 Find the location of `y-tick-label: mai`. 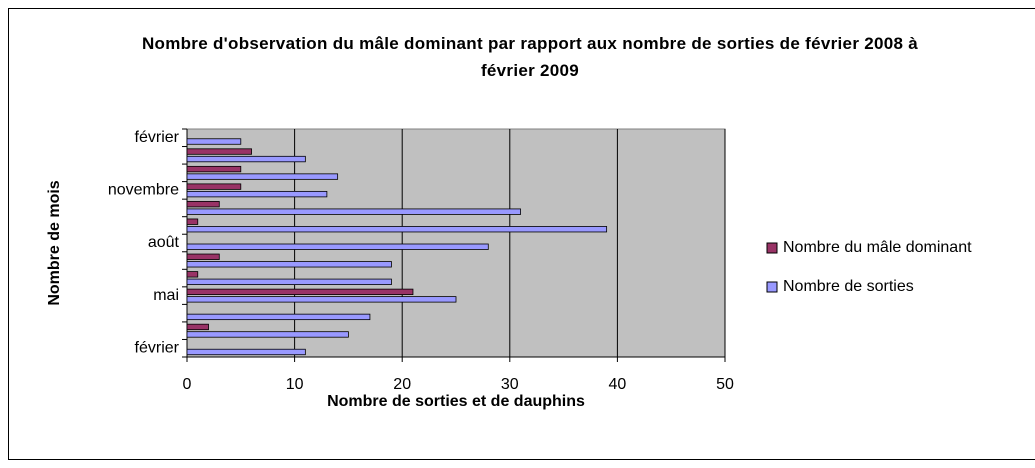

y-tick-label: mai is located at coordinates (166, 295).